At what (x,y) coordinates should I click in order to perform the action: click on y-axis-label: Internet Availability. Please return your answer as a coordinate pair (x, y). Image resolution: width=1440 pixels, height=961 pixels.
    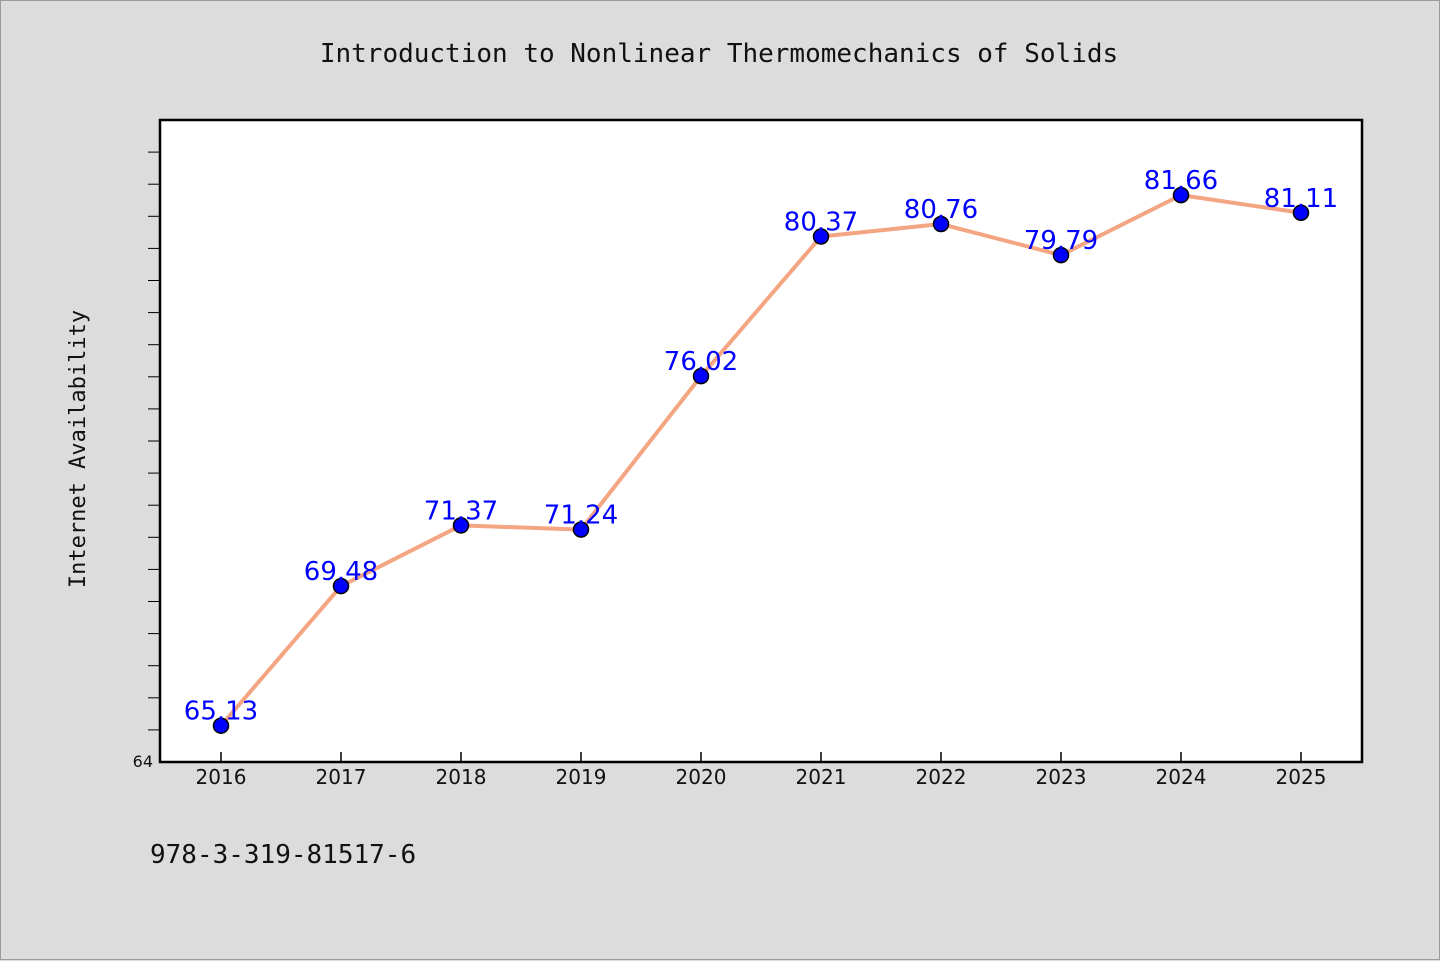
    Looking at the image, I should click on (78, 449).